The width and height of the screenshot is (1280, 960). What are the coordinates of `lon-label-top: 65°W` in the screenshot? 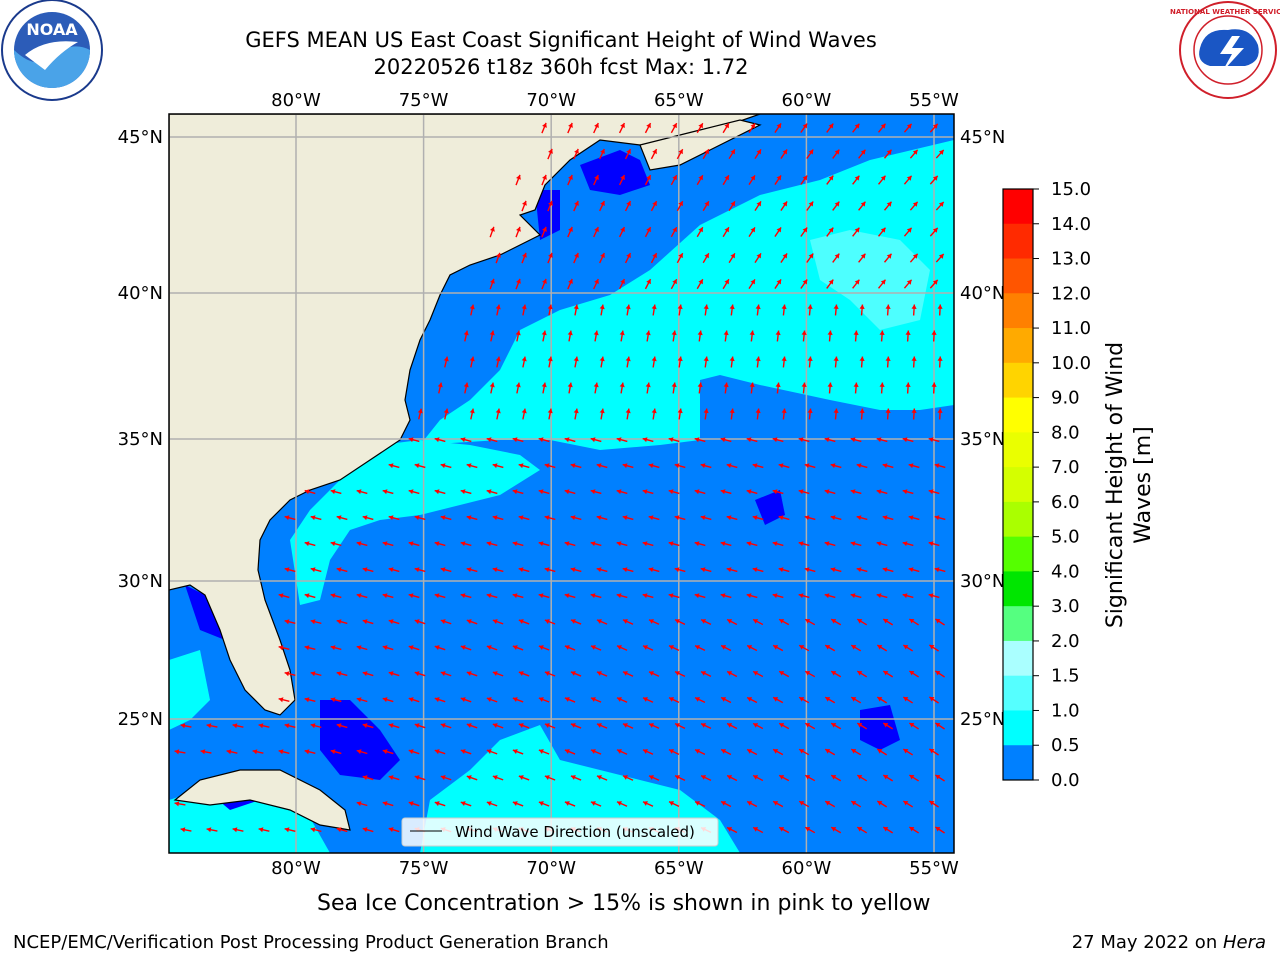 It's located at (679, 100).